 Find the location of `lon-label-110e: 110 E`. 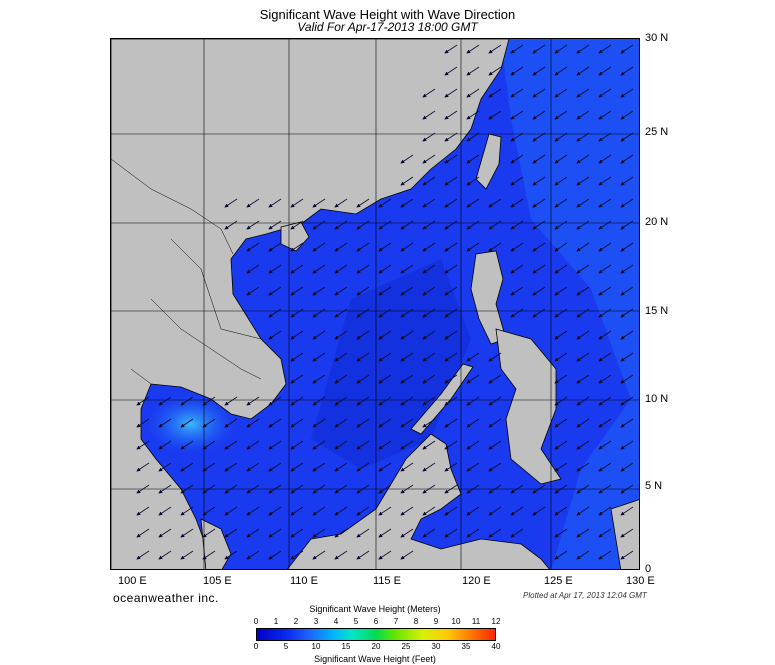

lon-label-110e: 110 E is located at coordinates (304, 581).